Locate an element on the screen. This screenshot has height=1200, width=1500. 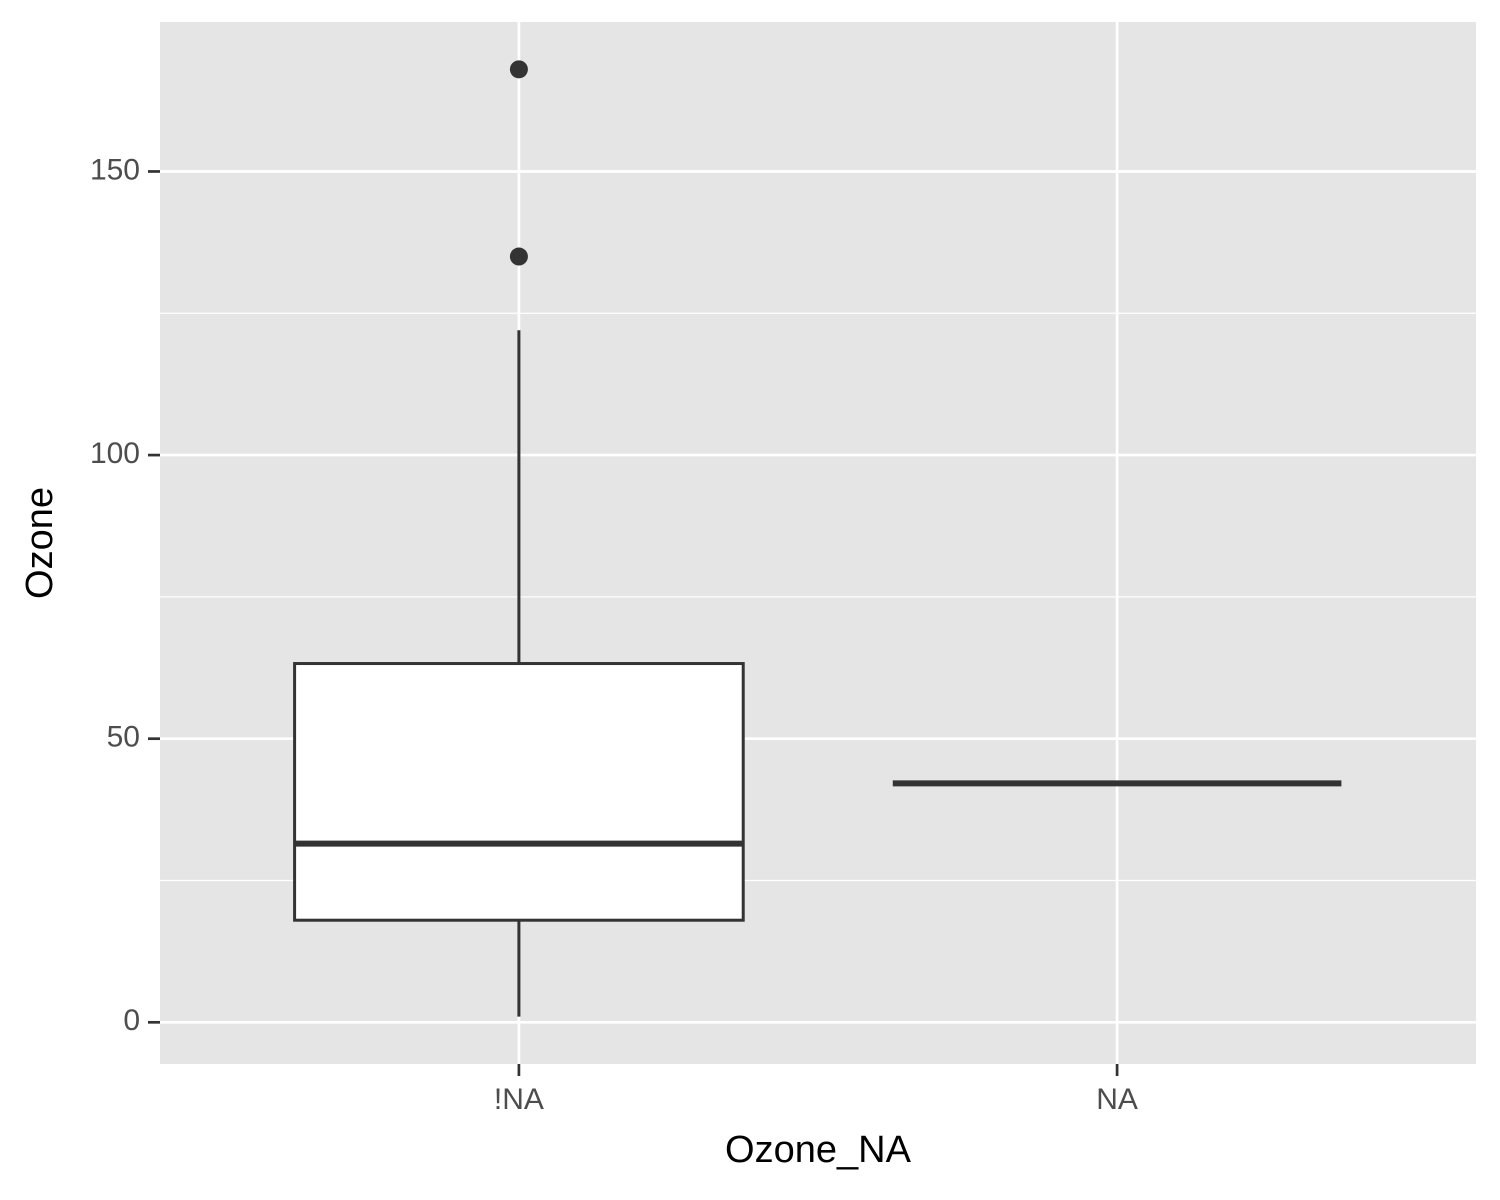
y-axis-title: Ozone is located at coordinates (40, 543).